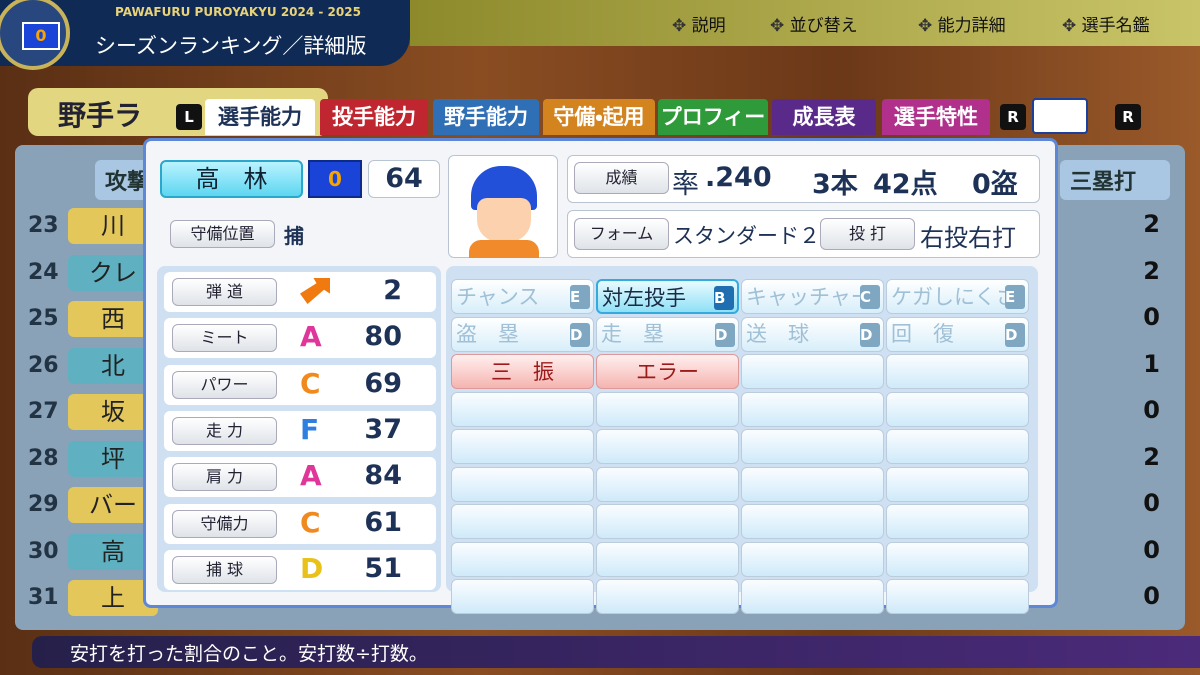  I want to click on subtitle: PAWAFURU PUROYAKYU 2024 - 2025, so click(238, 12).